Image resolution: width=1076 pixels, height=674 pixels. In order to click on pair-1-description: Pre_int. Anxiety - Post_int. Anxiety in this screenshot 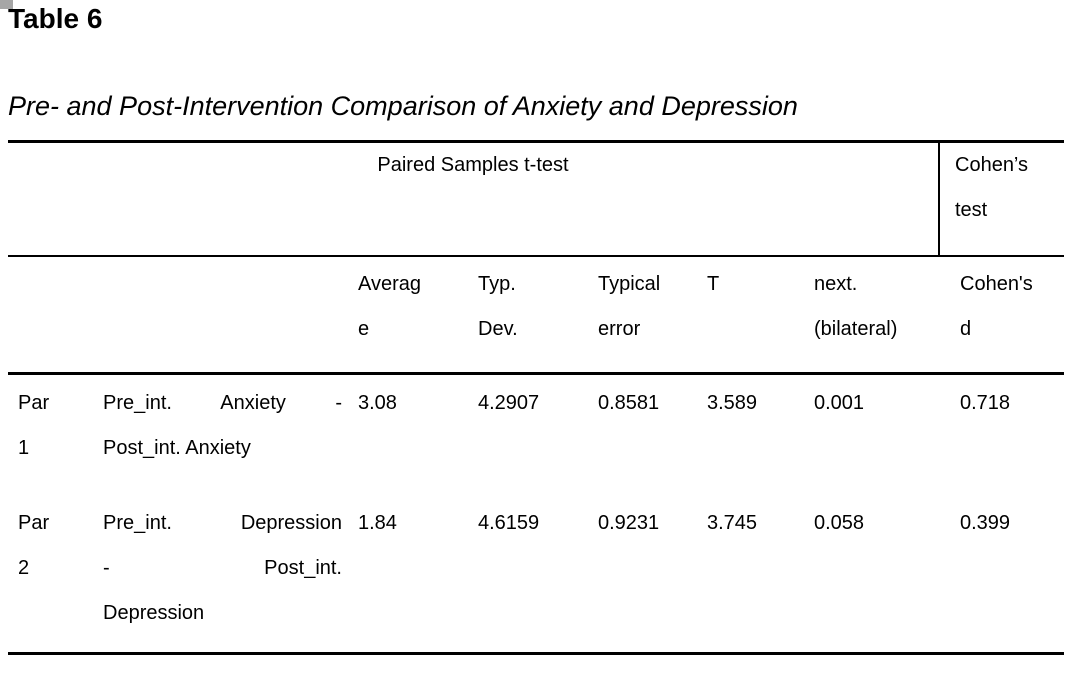, I will do `click(230, 426)`.